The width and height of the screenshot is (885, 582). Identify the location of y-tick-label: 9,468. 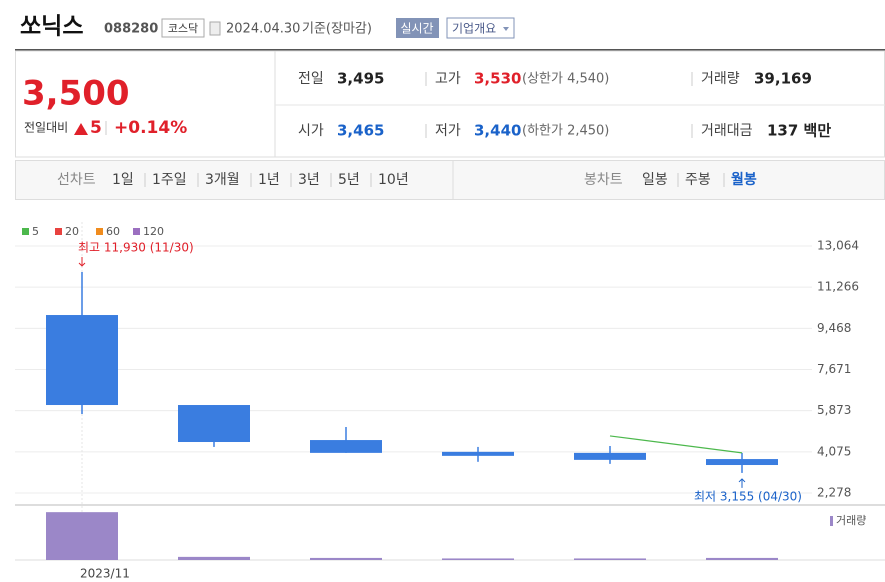
(834, 328).